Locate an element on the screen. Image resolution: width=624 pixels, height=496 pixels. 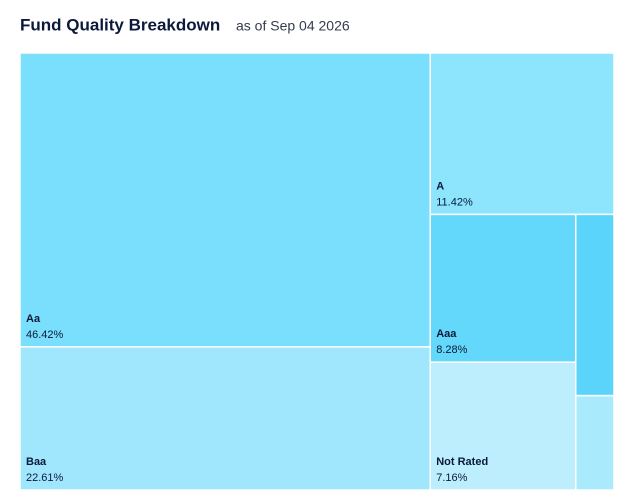
cell-value: 8.28% is located at coordinates (451, 350).